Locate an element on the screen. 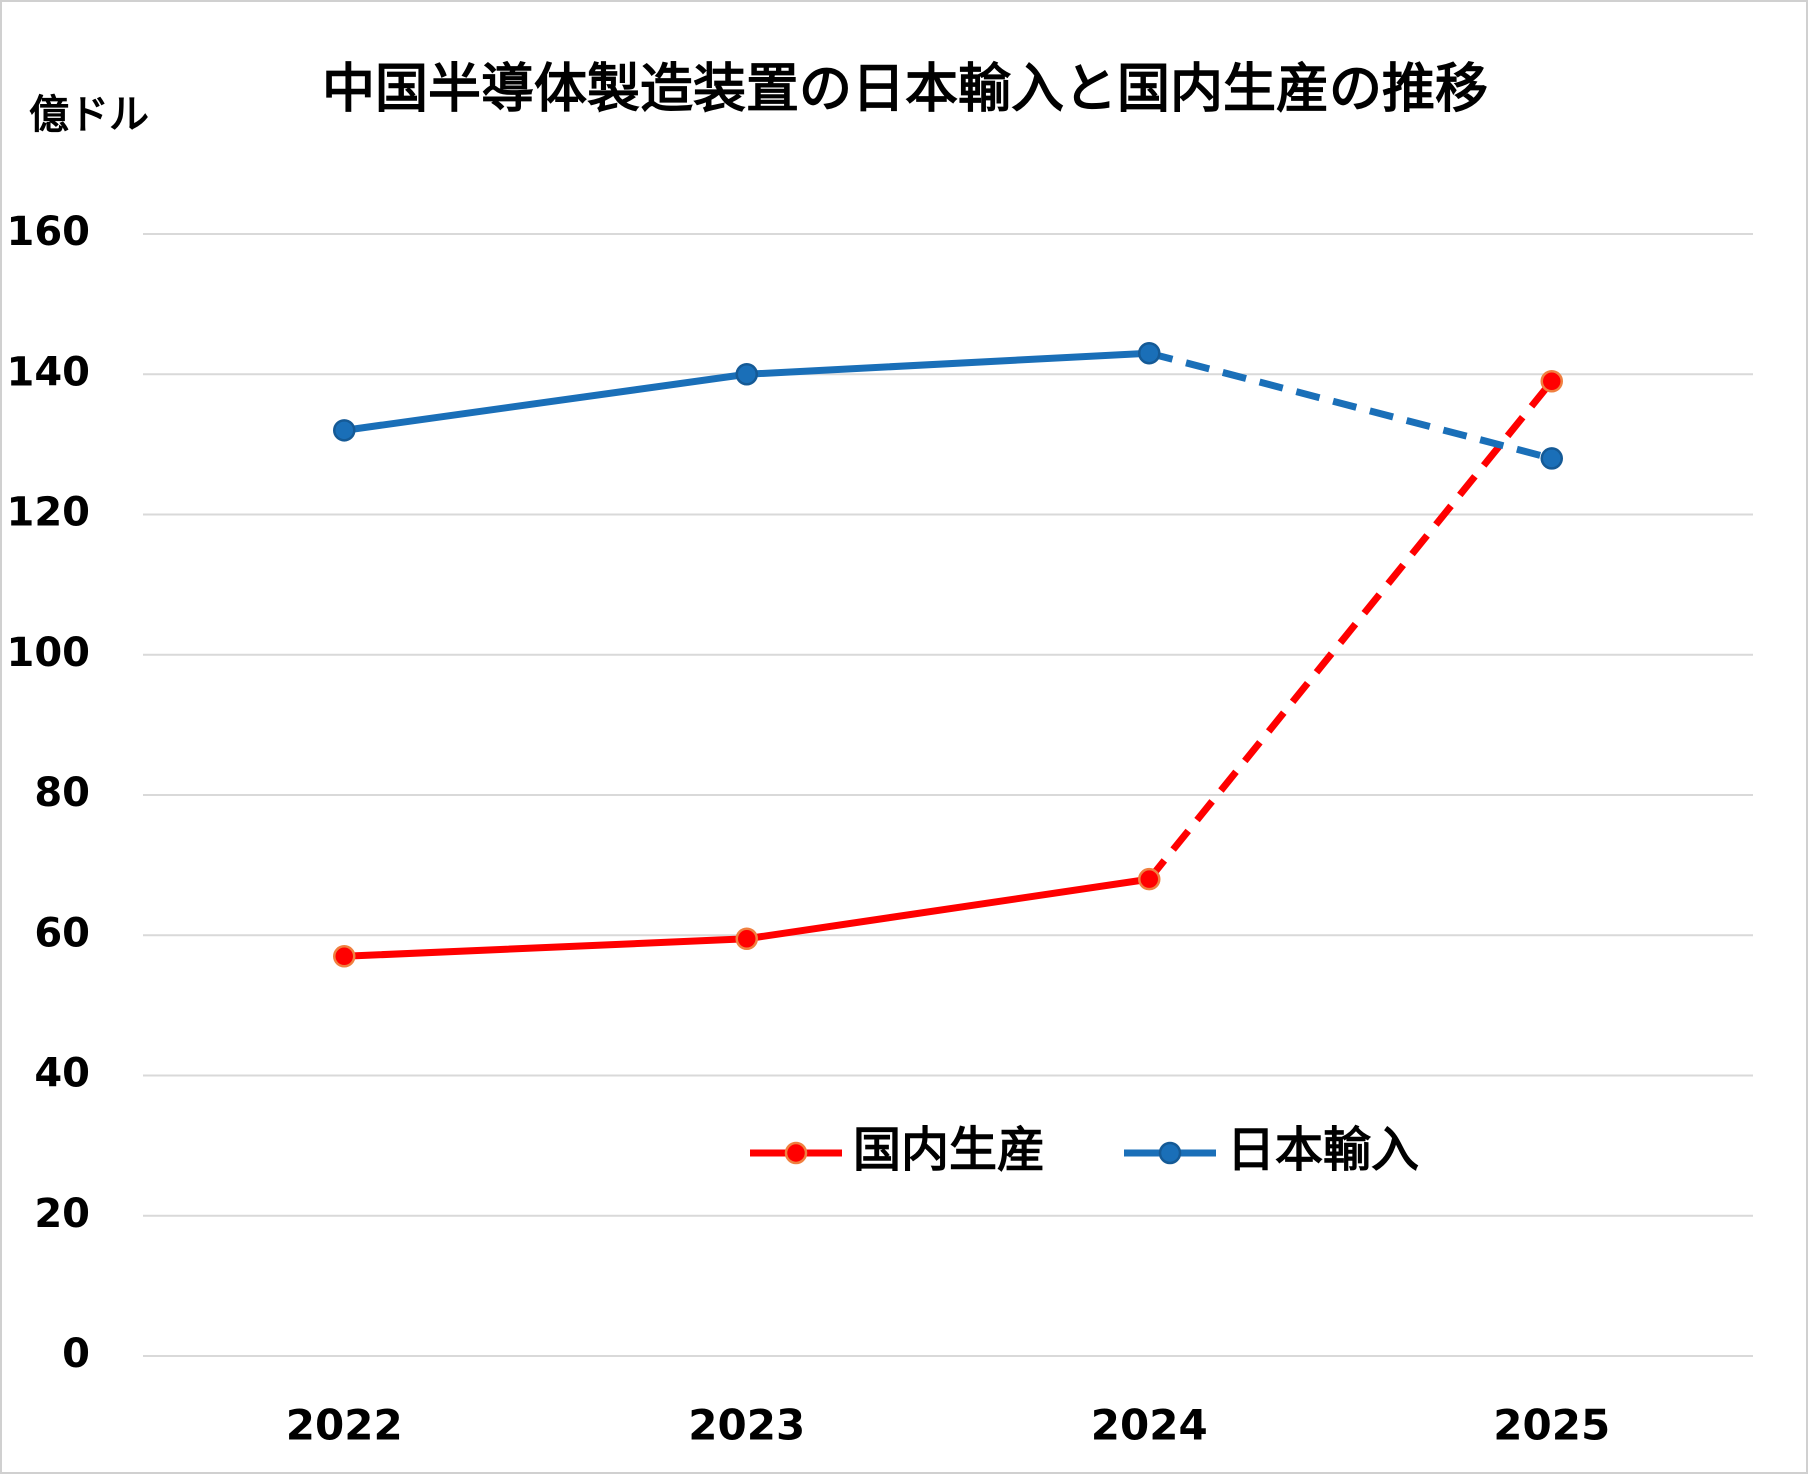 The image size is (1808, 1474). chart-title: 中国半導体製造装置の日本輸入と国内生産の推移 is located at coordinates (905, 89).